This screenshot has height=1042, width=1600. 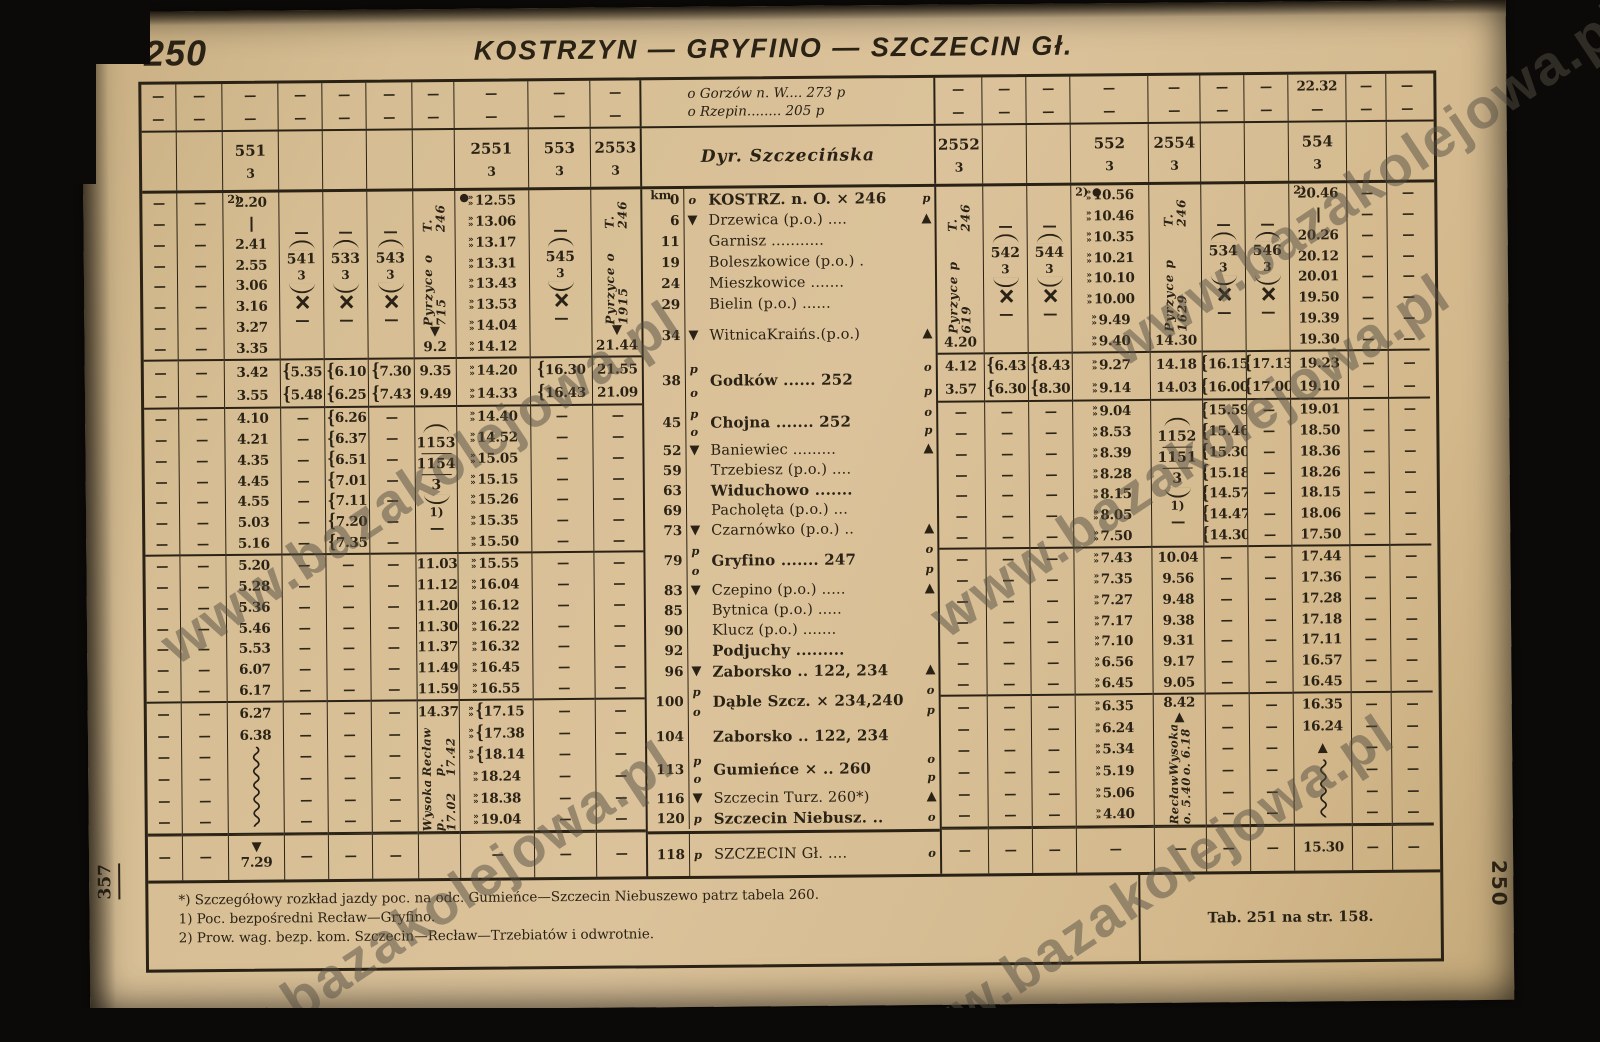 What do you see at coordinates (695, 590) in the screenshot?
I see `direction-triangle-icon: ▼` at bounding box center [695, 590].